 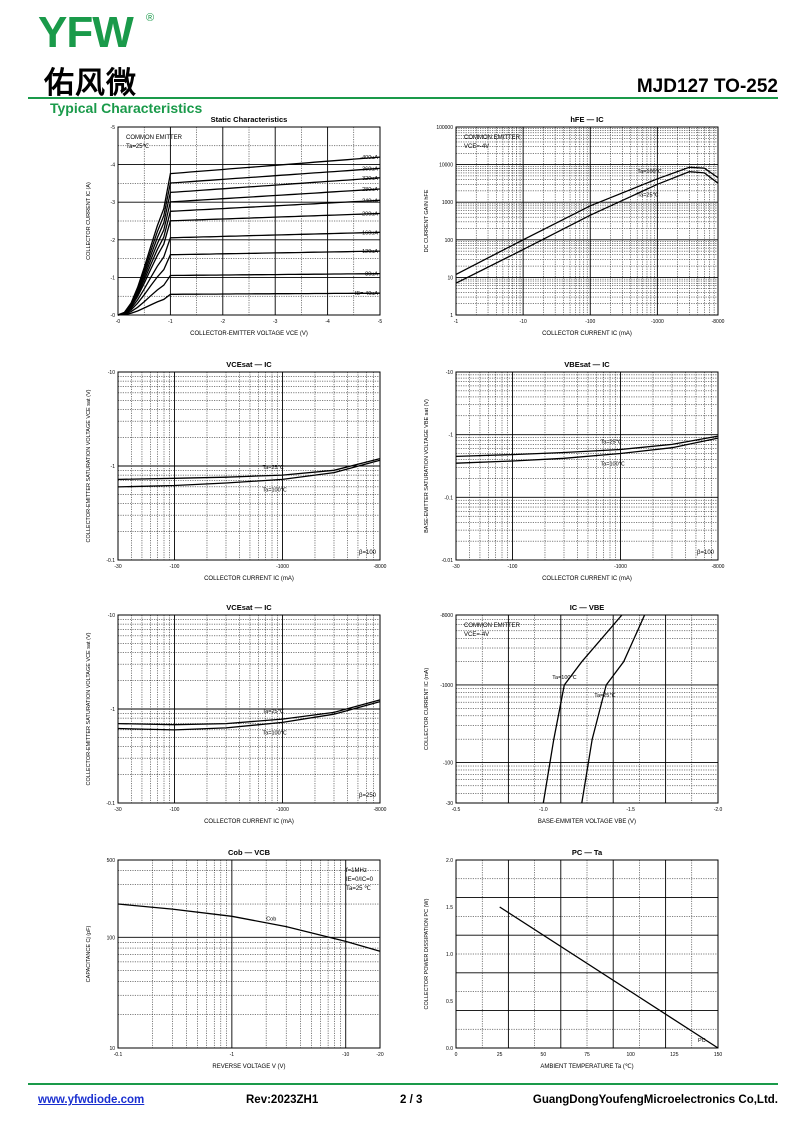 I want to click on x-tick-label: -0.5, so click(x=456, y=810).